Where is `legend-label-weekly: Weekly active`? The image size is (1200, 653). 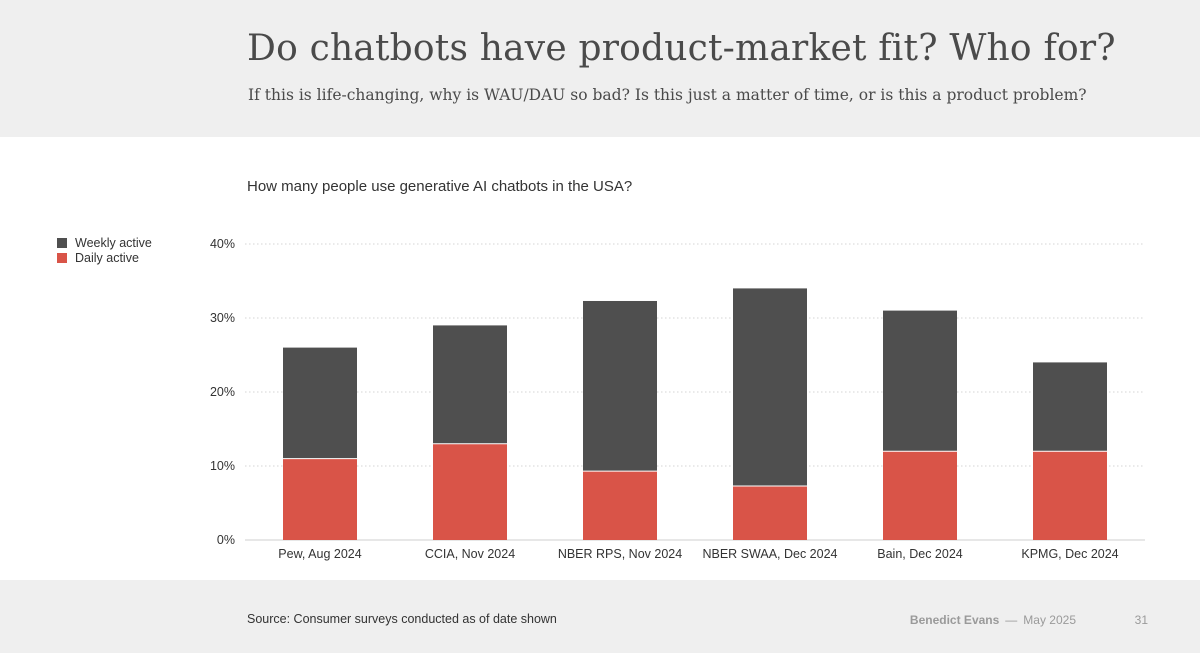
legend-label-weekly: Weekly active is located at coordinates (113, 242).